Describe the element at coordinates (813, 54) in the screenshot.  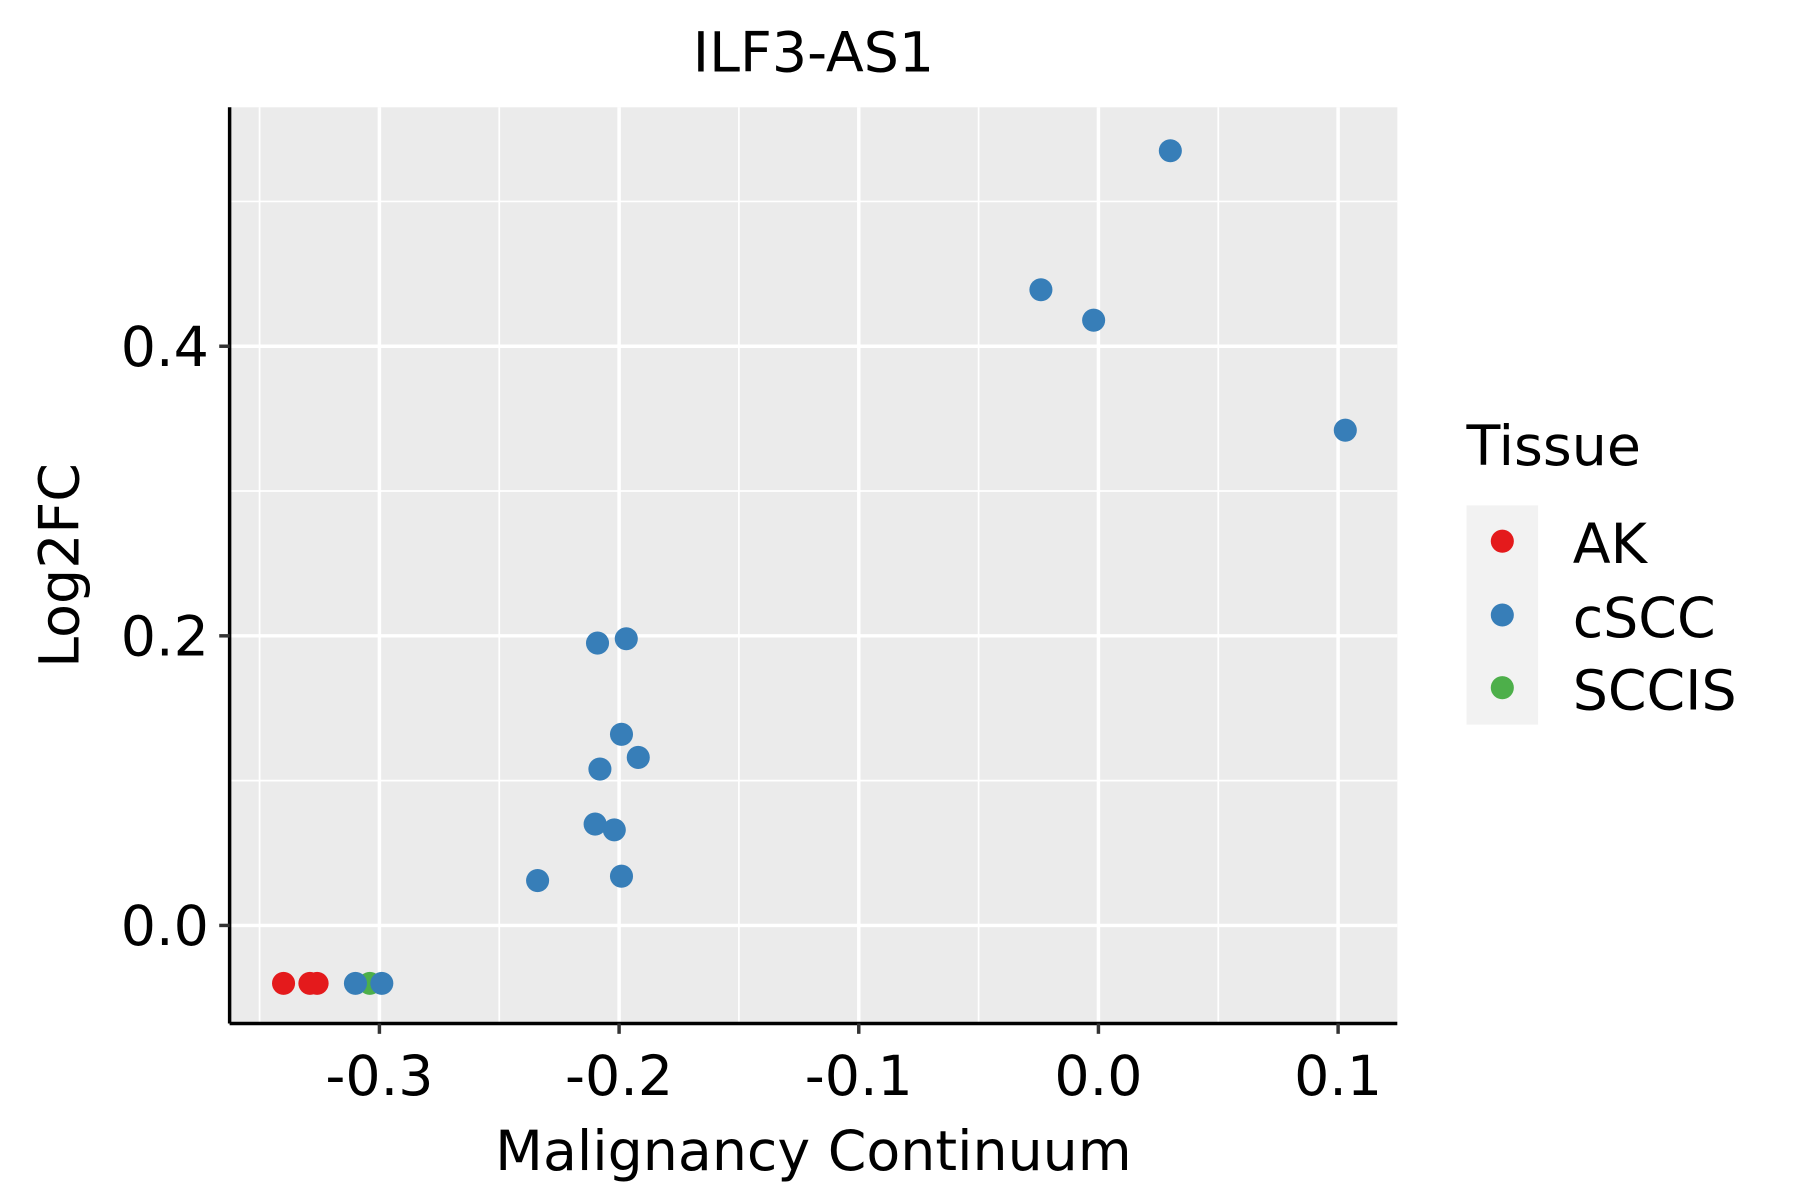
I see `chart-title: ILF3-AS1` at that location.